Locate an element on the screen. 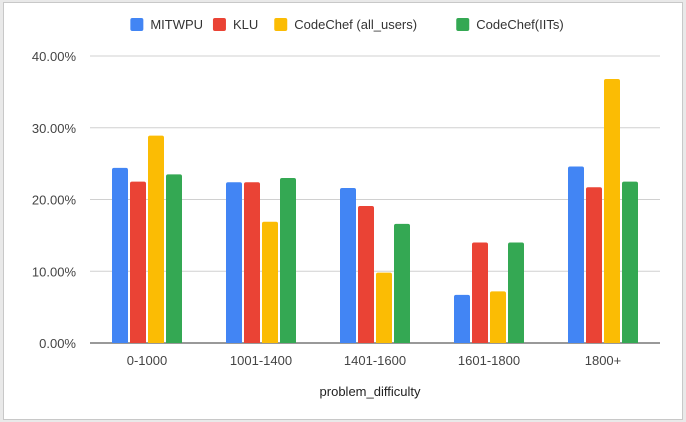  x-axis-ticks: 0-1000 1001-1400 1401-1600 1601-1800 1800+ is located at coordinates (374, 360).